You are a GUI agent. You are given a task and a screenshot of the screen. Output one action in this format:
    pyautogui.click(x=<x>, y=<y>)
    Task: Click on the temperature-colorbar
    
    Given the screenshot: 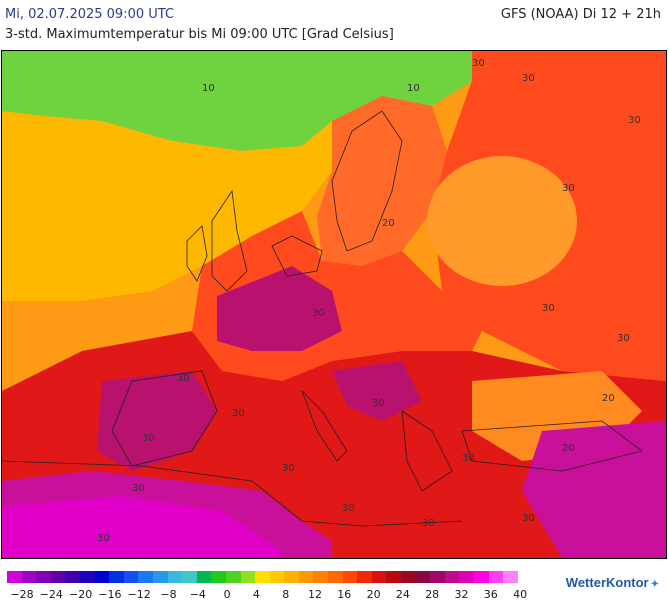 What is the action you would take?
    pyautogui.click(x=262, y=577)
    